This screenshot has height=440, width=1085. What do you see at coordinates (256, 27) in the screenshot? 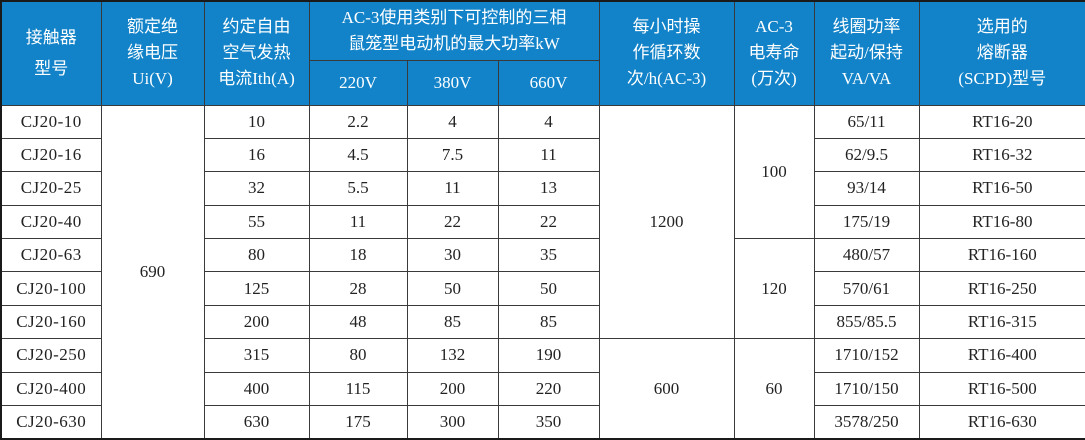
I see `header-line: 约定自由` at bounding box center [256, 27].